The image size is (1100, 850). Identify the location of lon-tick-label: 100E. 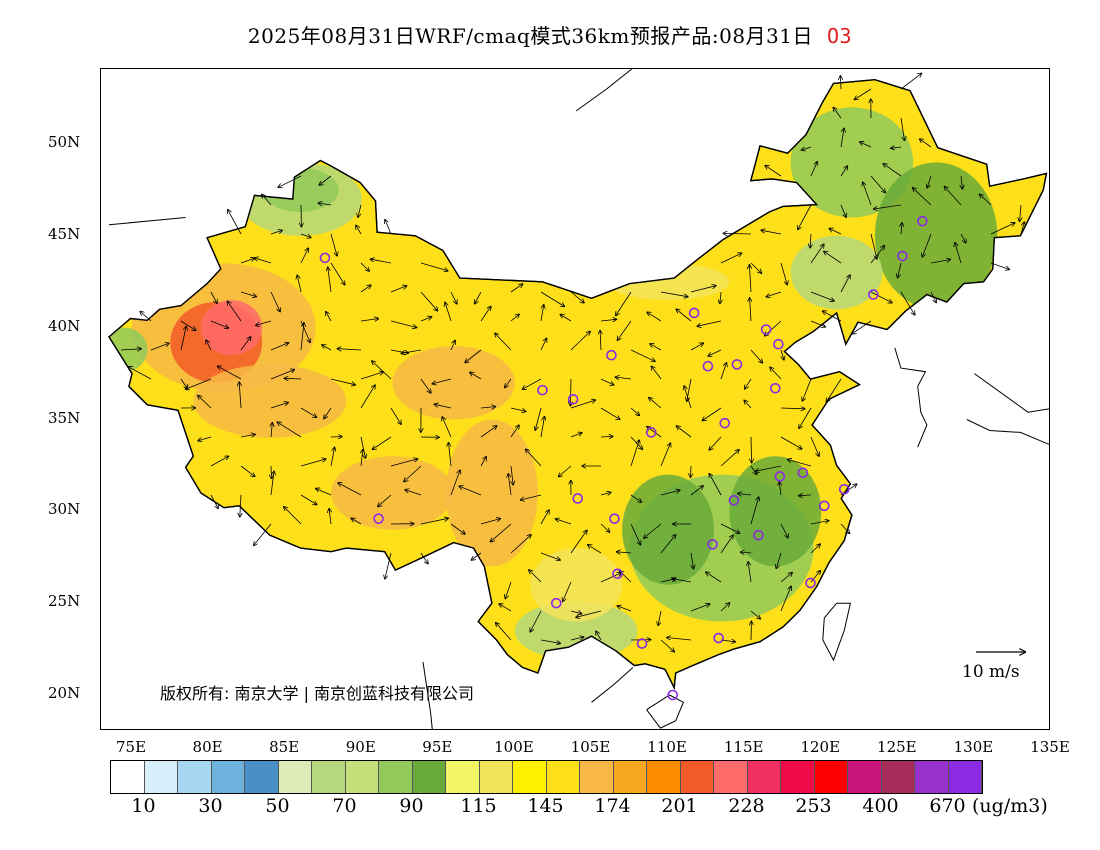
(514, 747).